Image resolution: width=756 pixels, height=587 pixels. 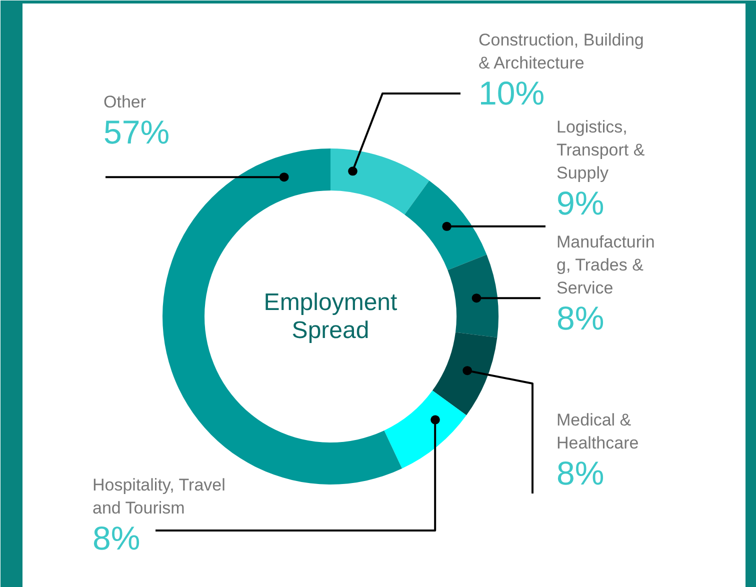 What do you see at coordinates (597, 431) in the screenshot?
I see `slice-label: Medical & Healthcare` at bounding box center [597, 431].